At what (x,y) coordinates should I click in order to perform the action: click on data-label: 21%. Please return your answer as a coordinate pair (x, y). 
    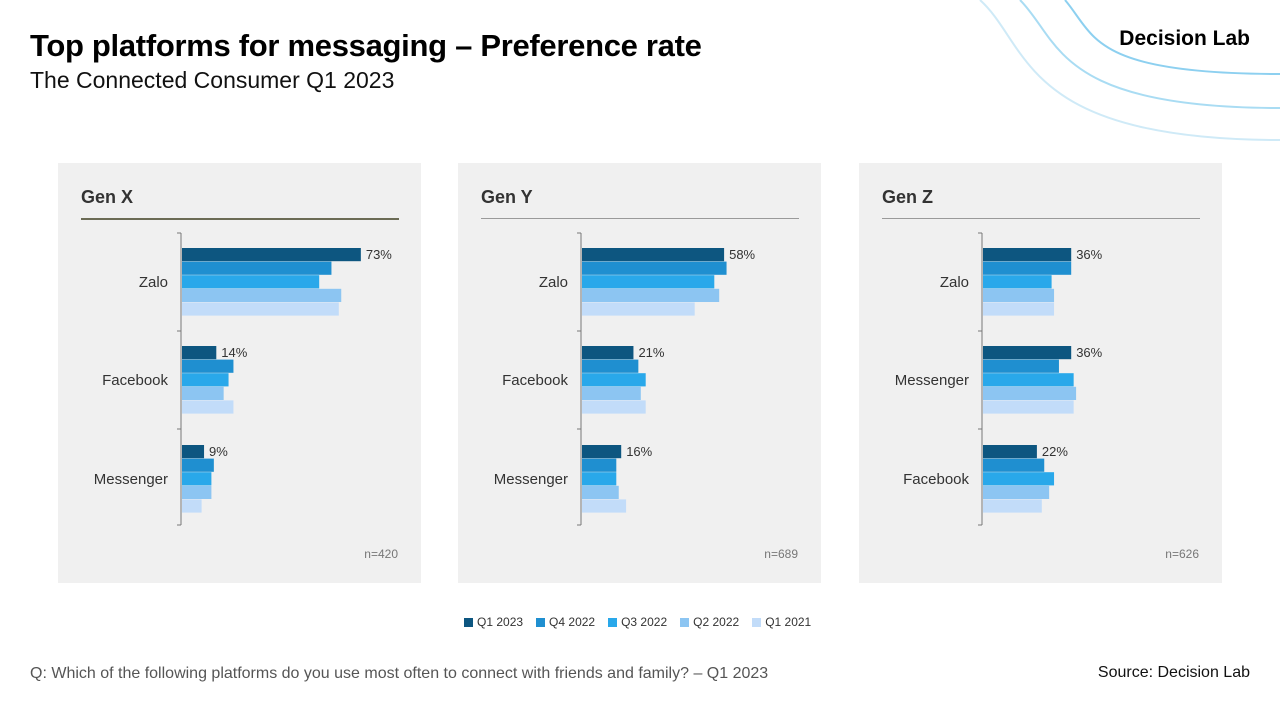
    Looking at the image, I should click on (651, 352).